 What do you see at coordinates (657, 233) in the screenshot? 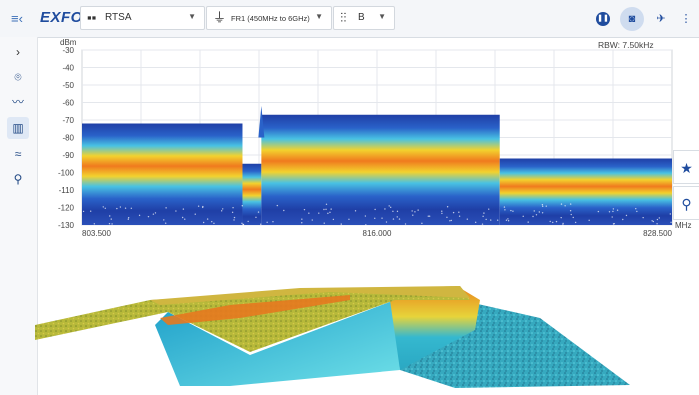
I see `x-tick-label: 828.500` at bounding box center [657, 233].